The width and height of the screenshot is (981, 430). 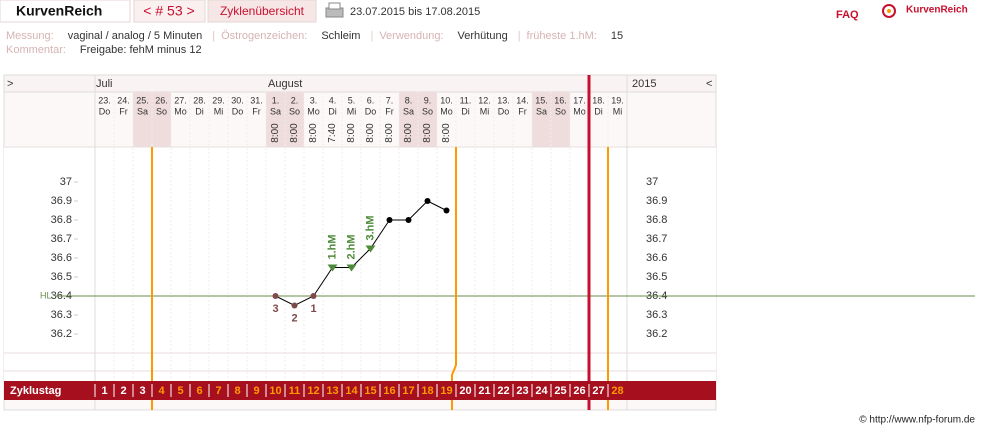 What do you see at coordinates (656, 258) in the screenshot?
I see `y-tick-label-right: 36.6` at bounding box center [656, 258].